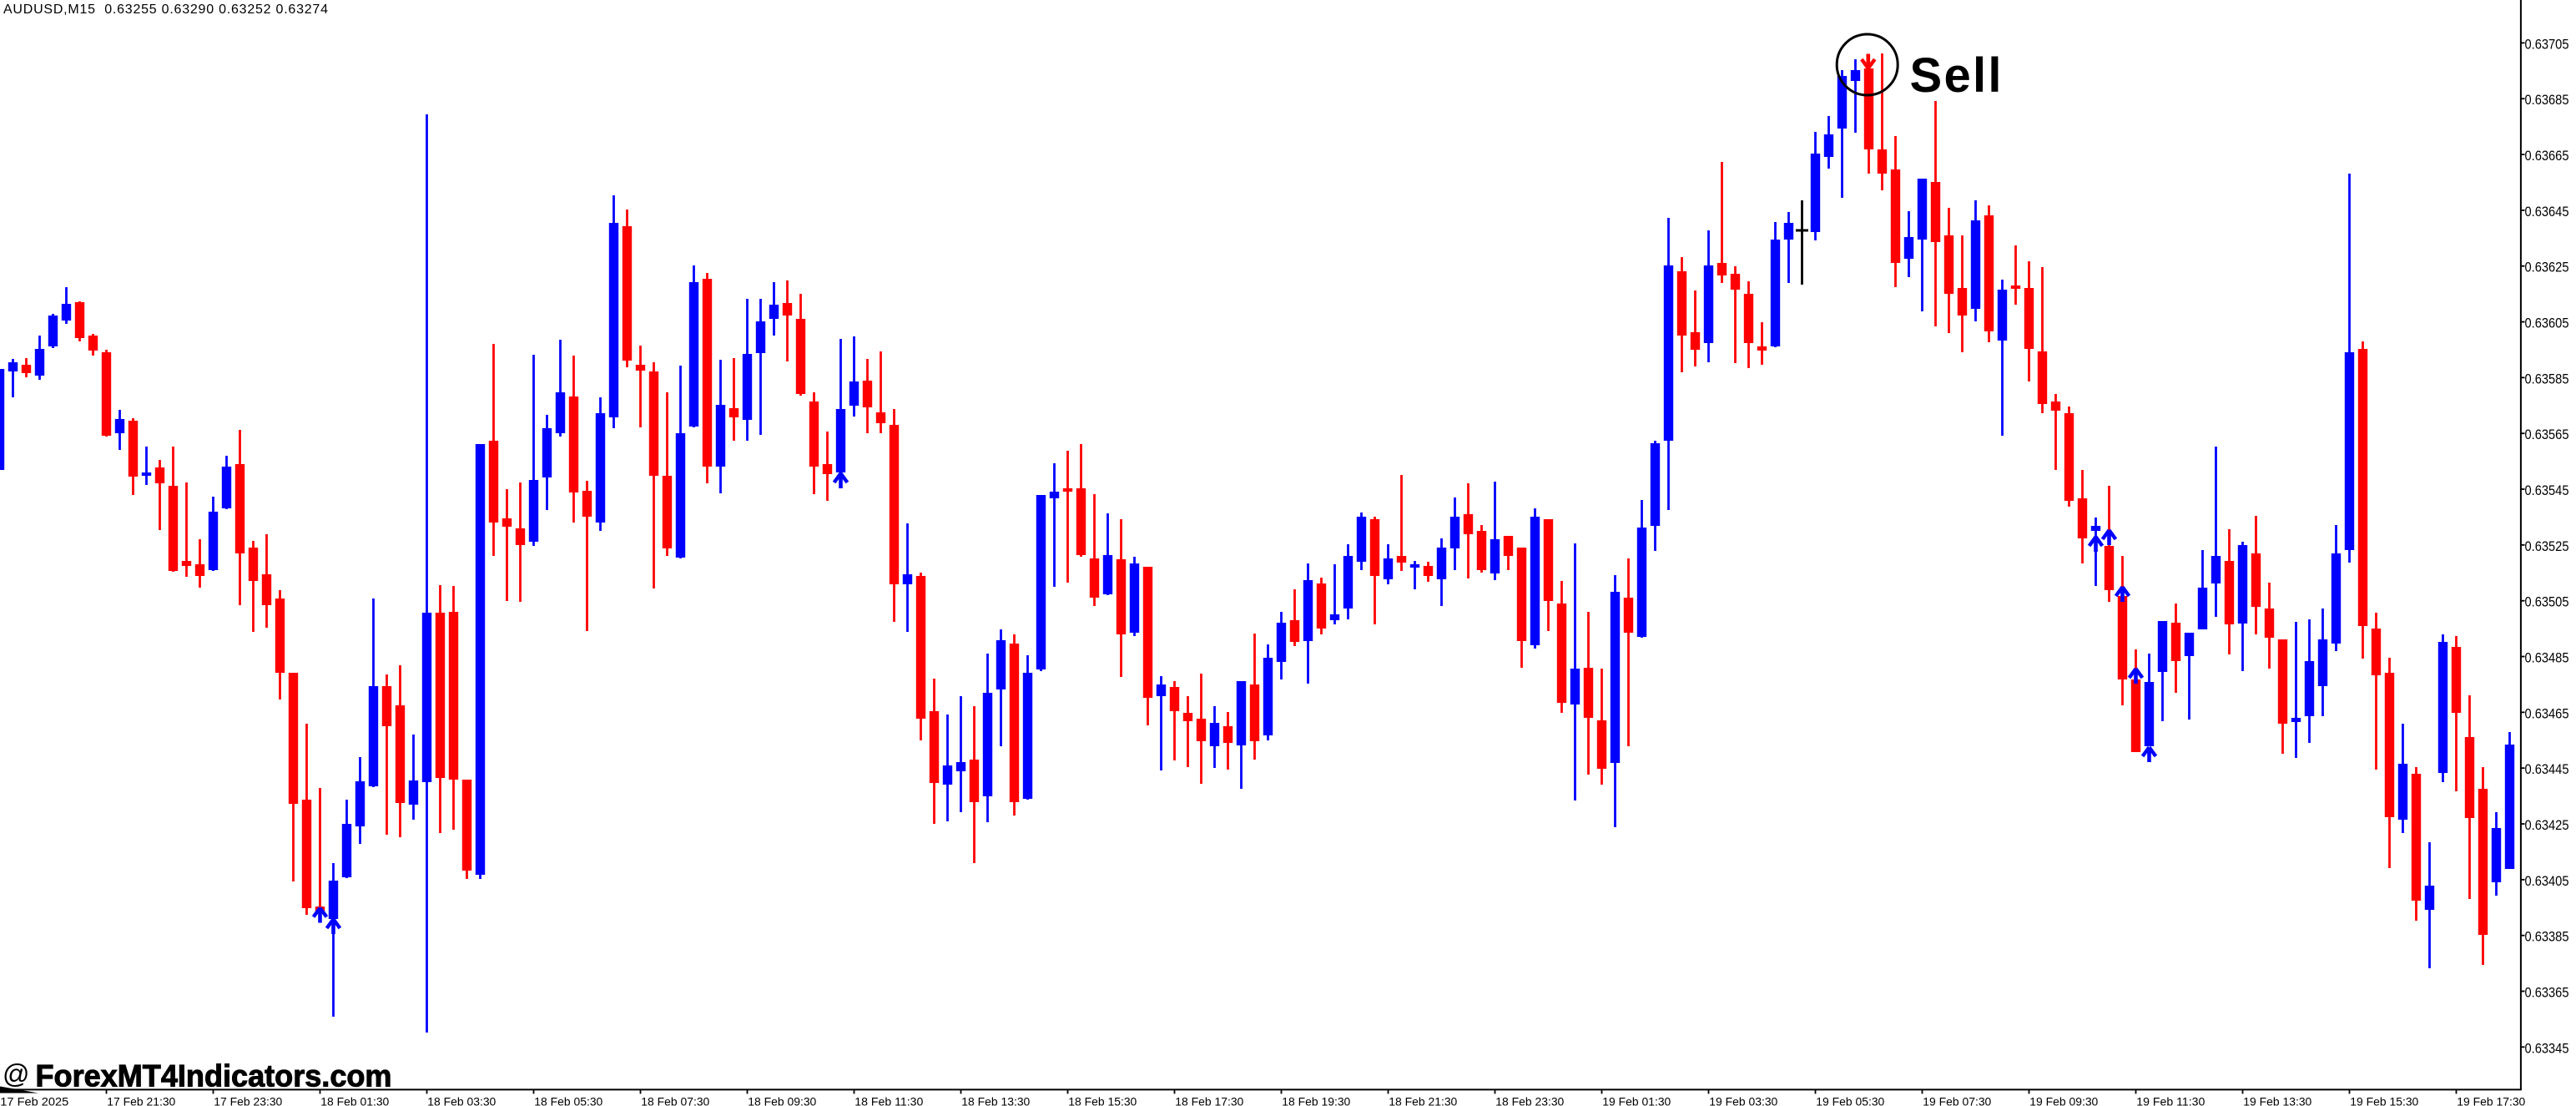 The width and height of the screenshot is (2576, 1106). I want to click on svg-text: 18 Feb 03:30, so click(462, 1101).